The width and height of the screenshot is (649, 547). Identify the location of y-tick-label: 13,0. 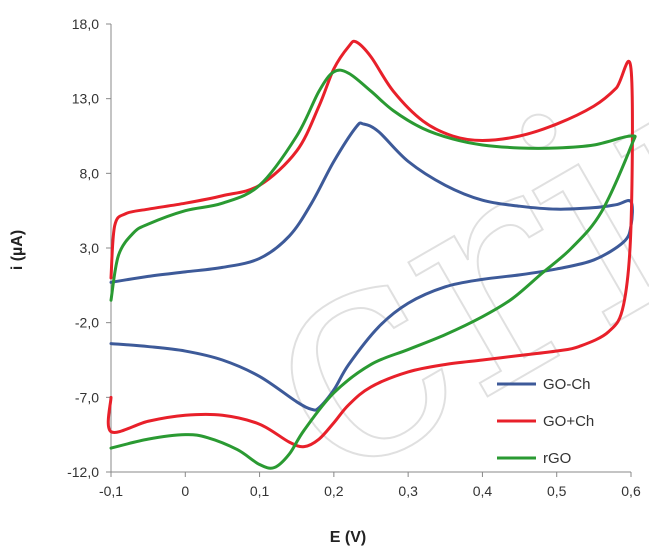
(85, 99).